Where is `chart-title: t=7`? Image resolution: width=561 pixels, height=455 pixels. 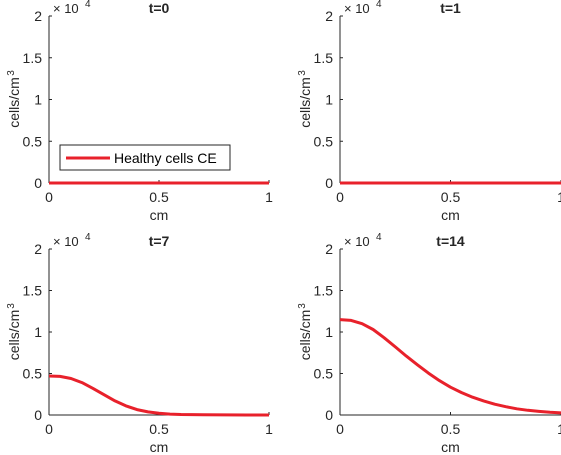
chart-title: t=7 is located at coordinates (159, 241).